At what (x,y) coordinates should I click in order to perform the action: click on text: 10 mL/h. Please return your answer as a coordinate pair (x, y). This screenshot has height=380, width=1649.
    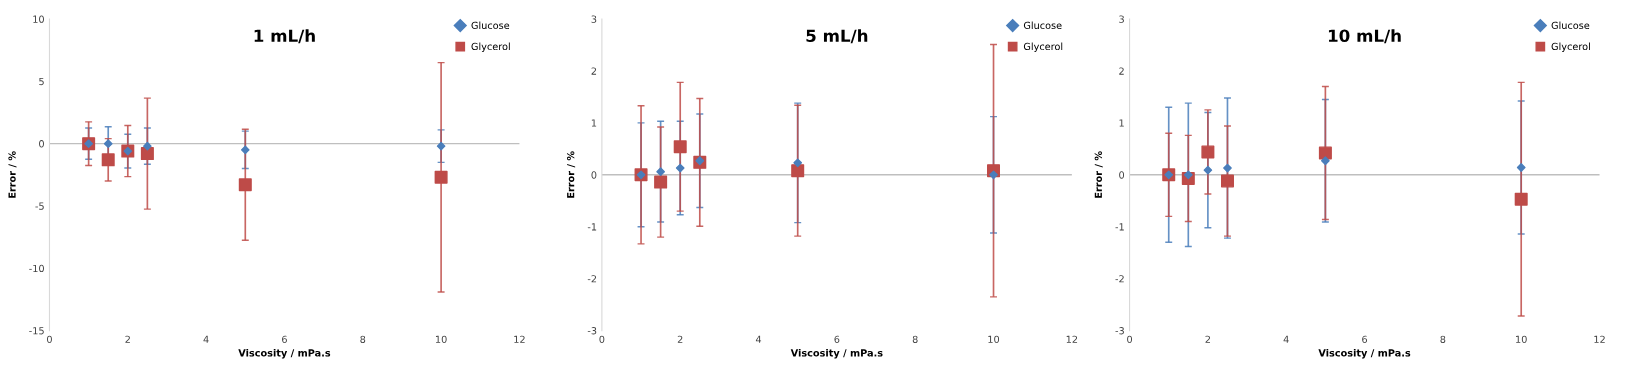
    Looking at the image, I should click on (1364, 36).